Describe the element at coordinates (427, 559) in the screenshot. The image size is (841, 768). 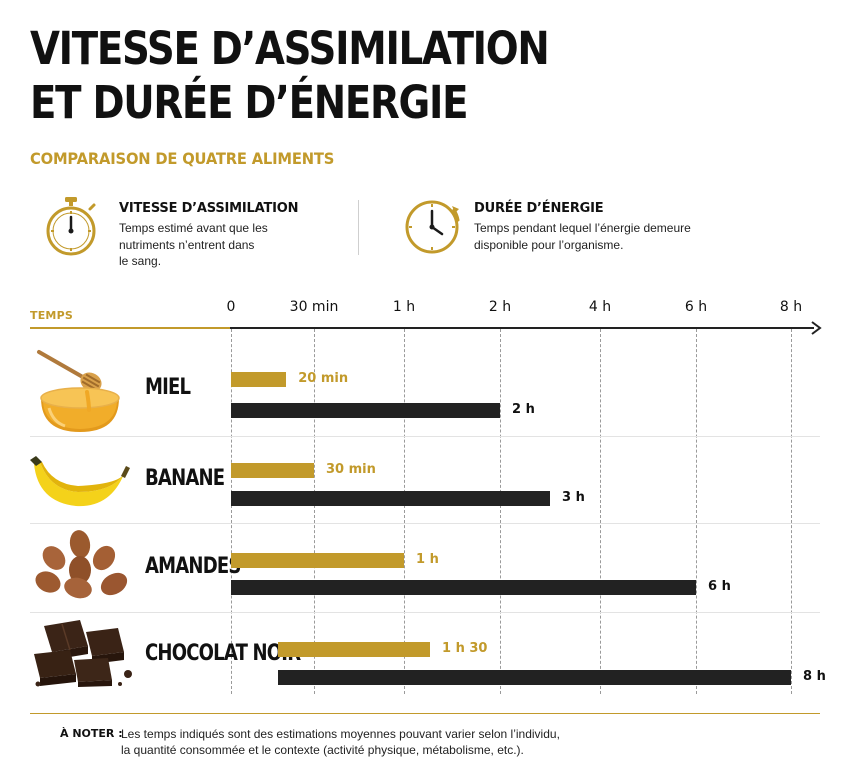
I see `speed-label-amandes: 1 h` at that location.